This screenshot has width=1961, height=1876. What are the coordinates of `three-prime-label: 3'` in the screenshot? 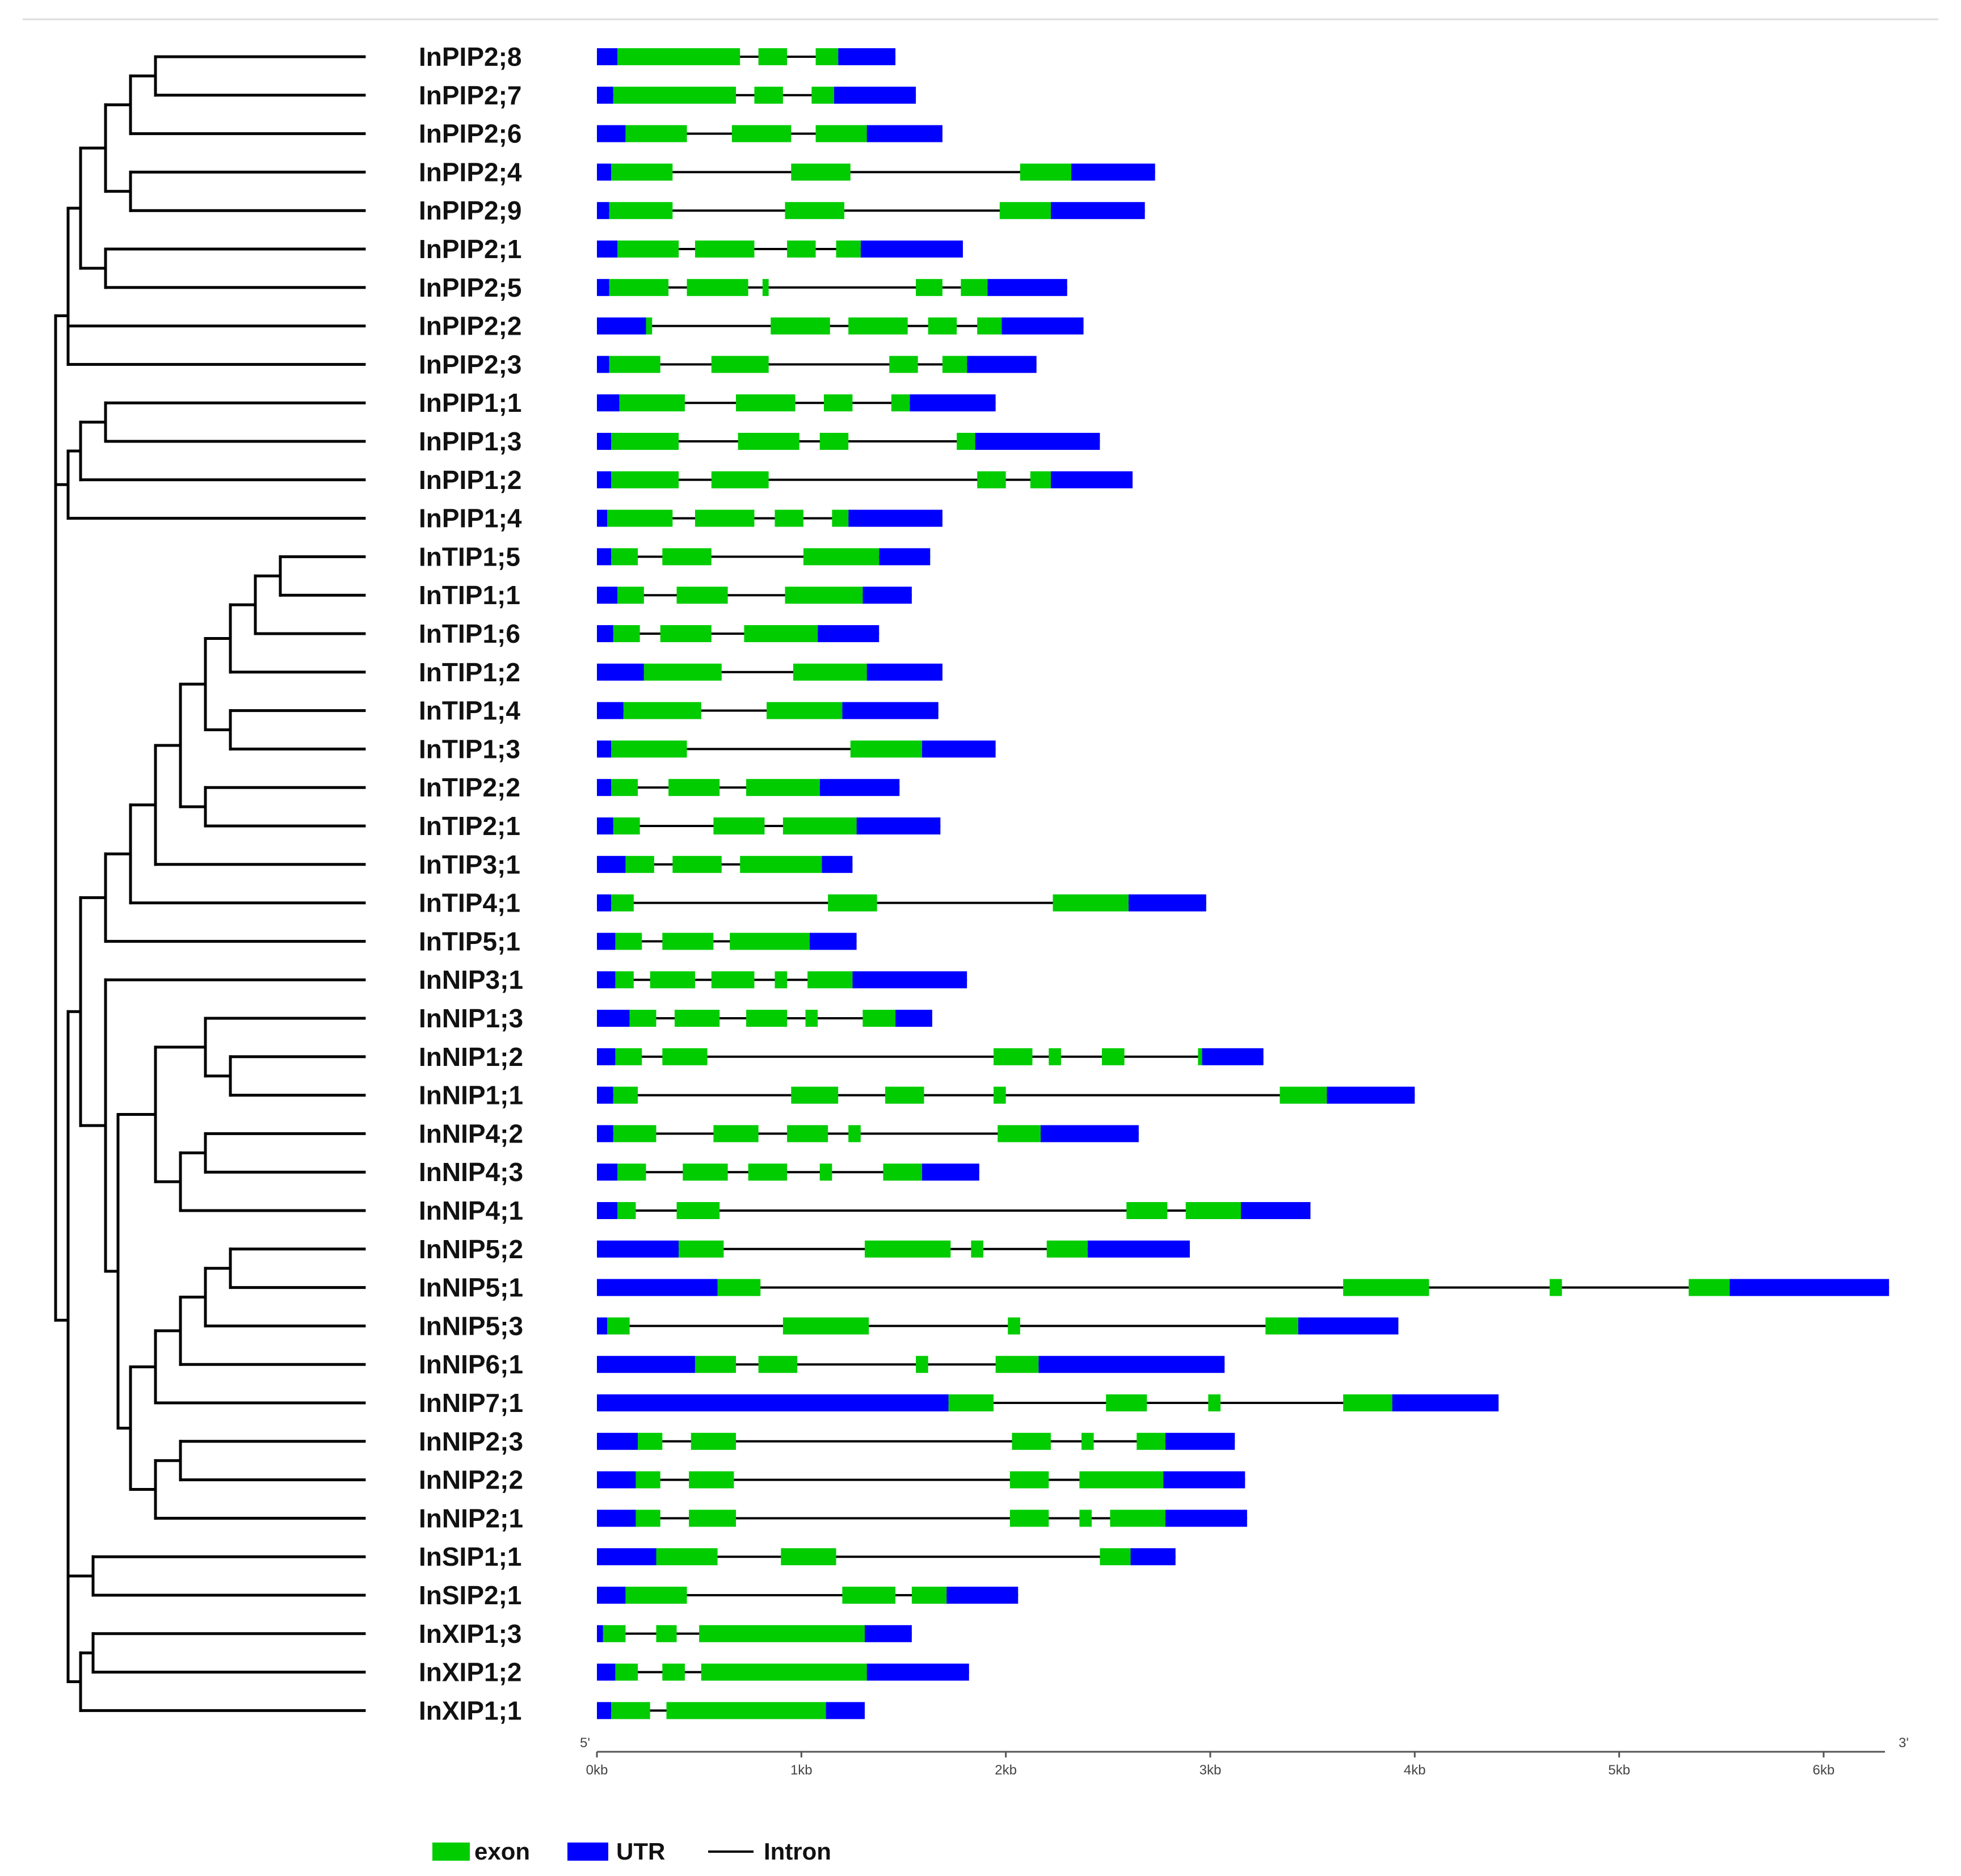 It's located at (1904, 1743).